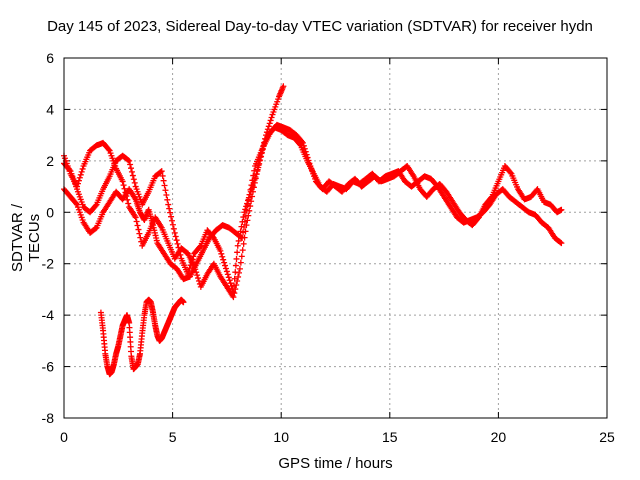 The height and width of the screenshot is (480, 640). I want to click on y-tick-label: 6, so click(50, 58).